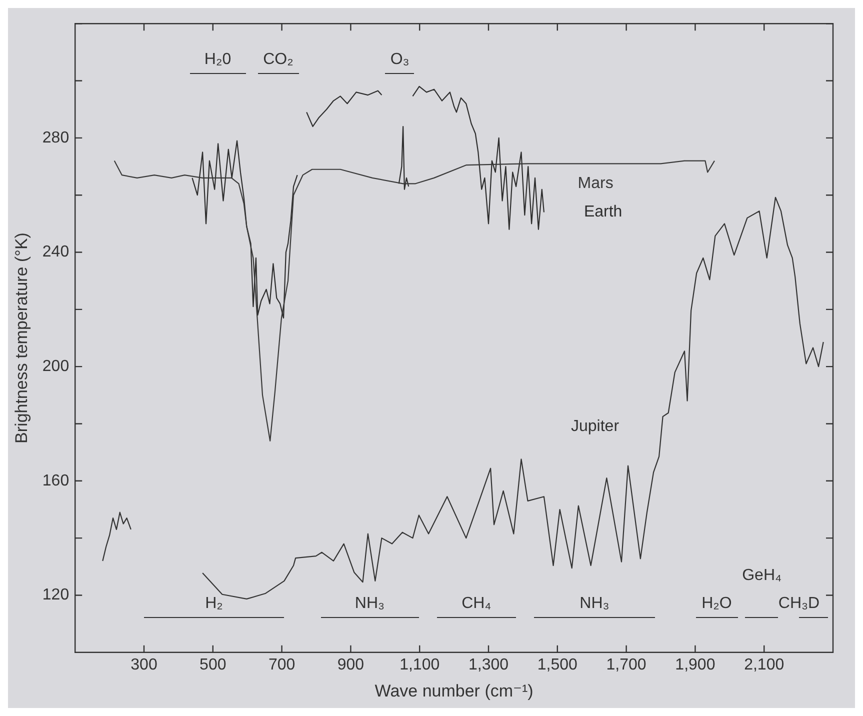 This screenshot has height=716, width=863. I want to click on y-axis-title: Brightness temperature (°K), so click(21, 338).